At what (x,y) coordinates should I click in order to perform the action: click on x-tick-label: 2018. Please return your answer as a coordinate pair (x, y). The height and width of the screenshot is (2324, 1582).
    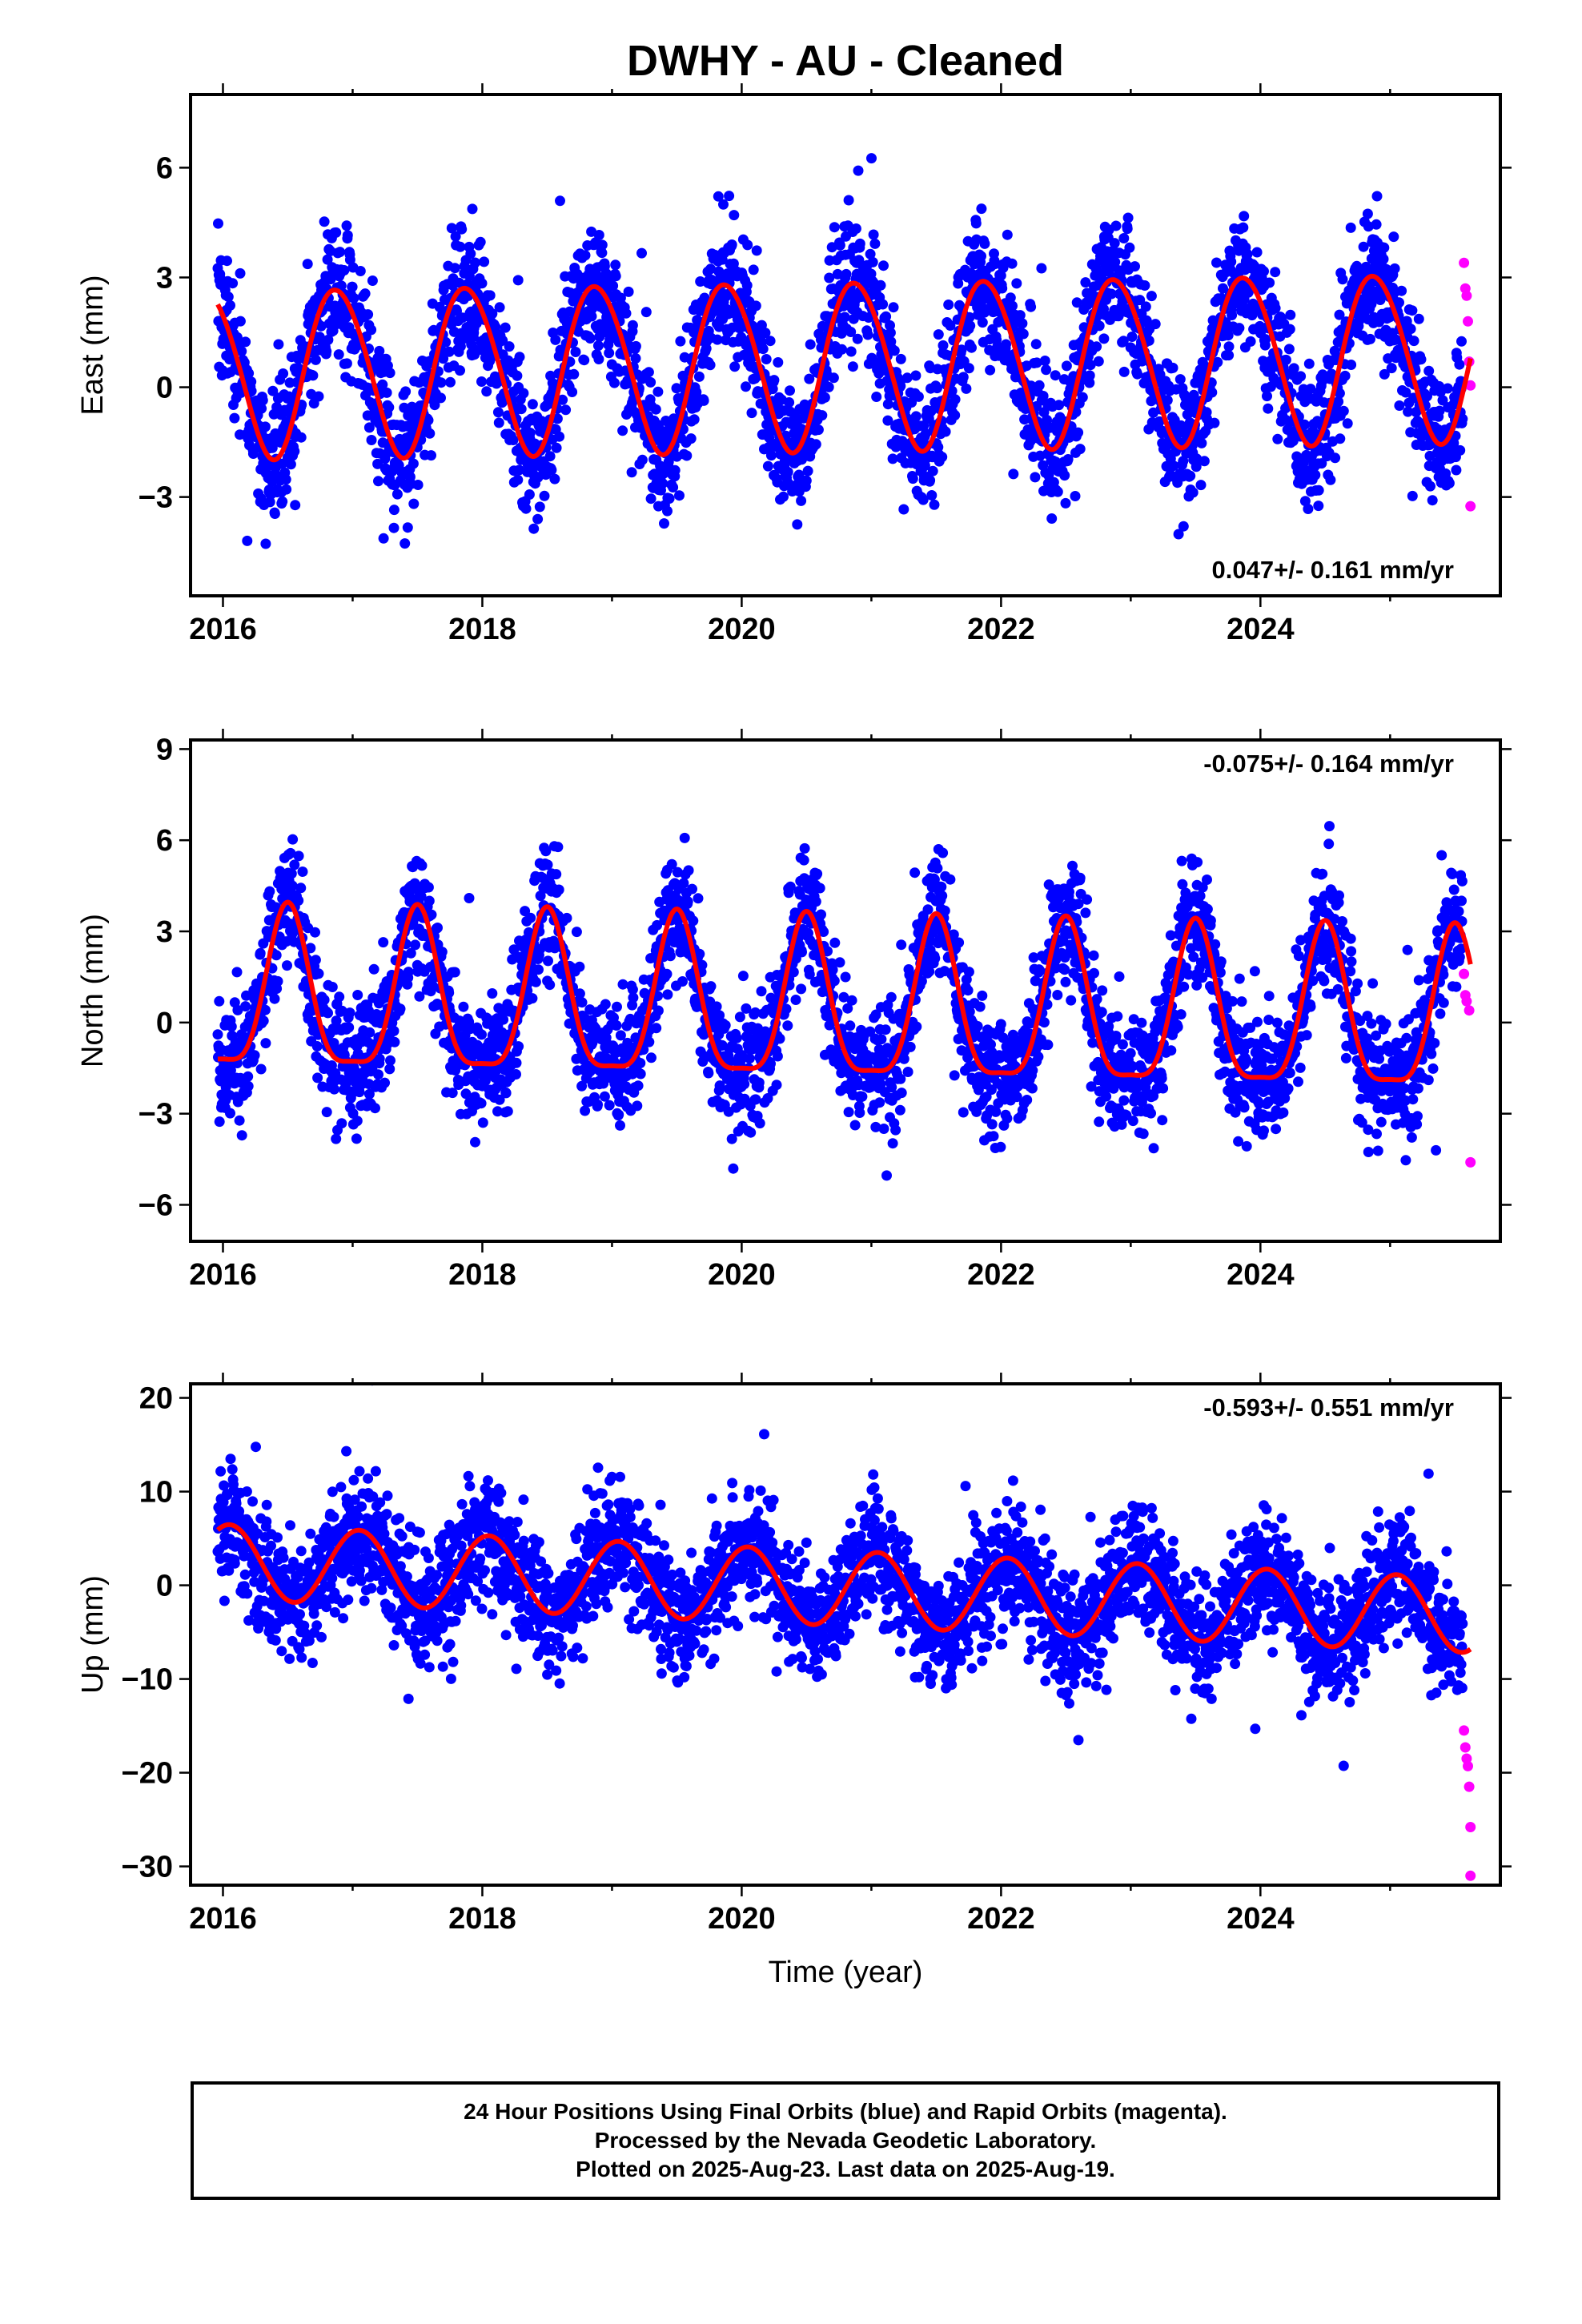
    Looking at the image, I should click on (482, 629).